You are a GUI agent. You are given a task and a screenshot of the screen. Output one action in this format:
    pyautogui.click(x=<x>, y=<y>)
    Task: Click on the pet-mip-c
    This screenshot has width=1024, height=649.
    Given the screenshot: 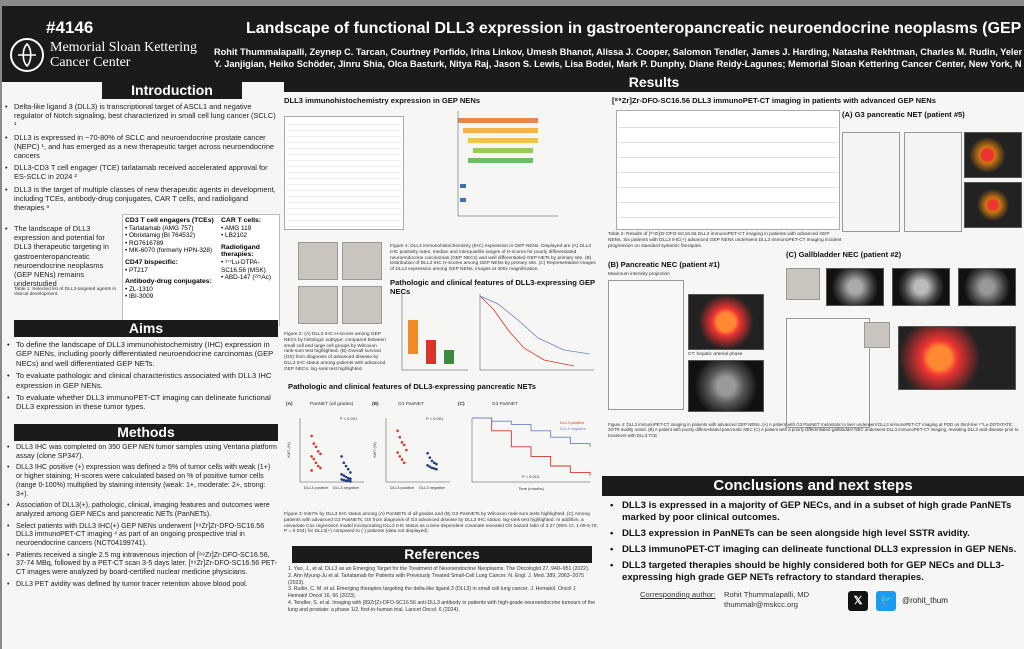 What is the action you would take?
    pyautogui.click(x=828, y=373)
    